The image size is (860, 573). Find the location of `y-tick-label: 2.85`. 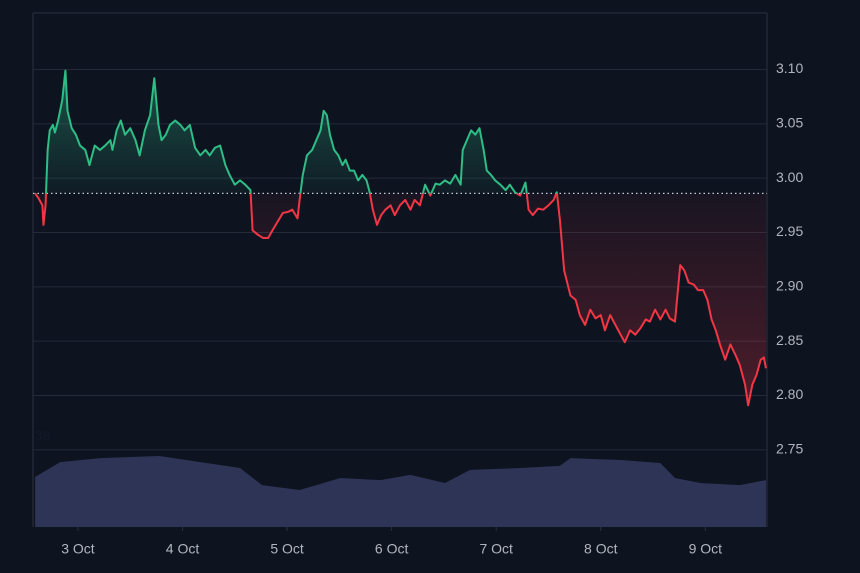

y-tick-label: 2.85 is located at coordinates (789, 340).